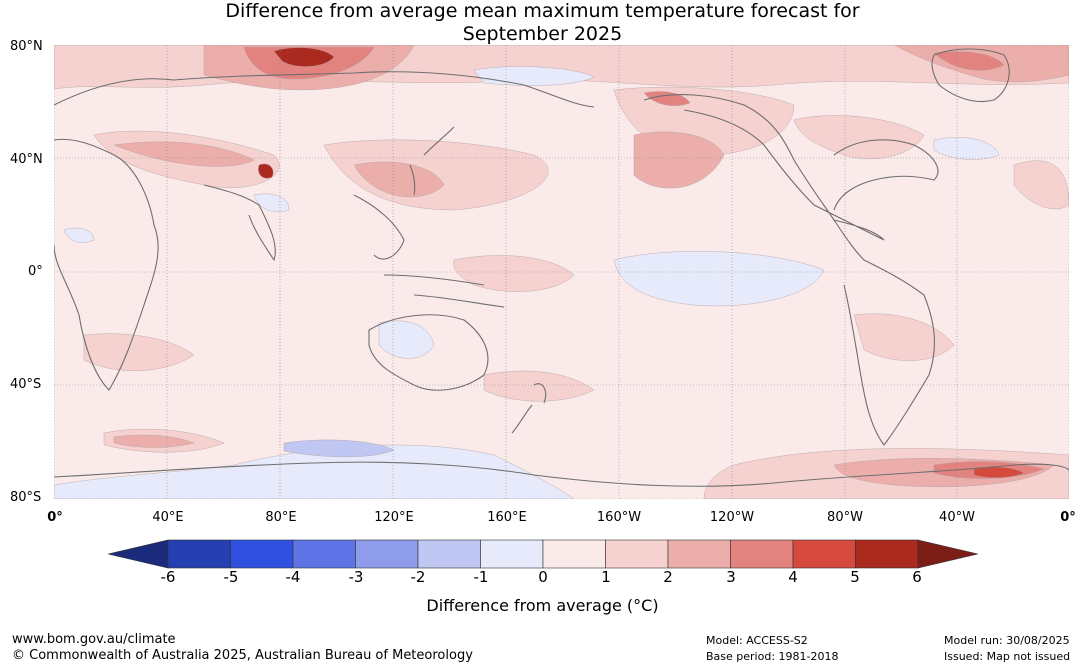  What do you see at coordinates (543, 577) in the screenshot?
I see `colorbar-tick: 0` at bounding box center [543, 577].